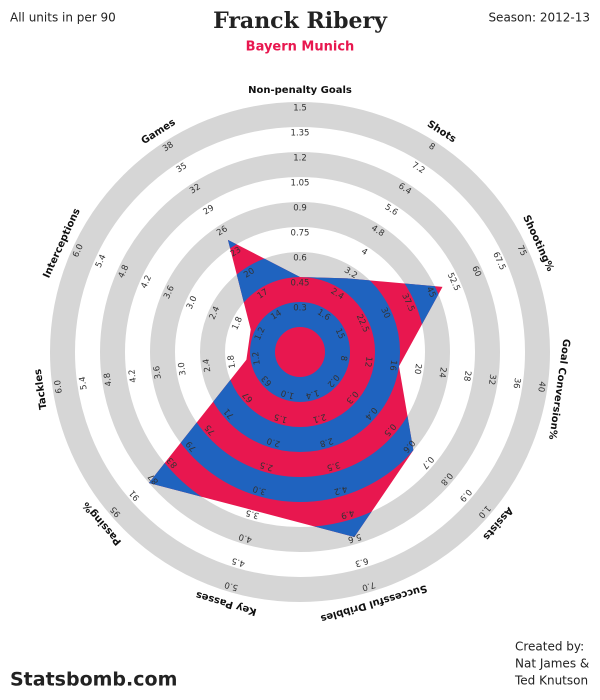 The image size is (600, 700). I want to click on tick-label: 15, so click(340, 334).